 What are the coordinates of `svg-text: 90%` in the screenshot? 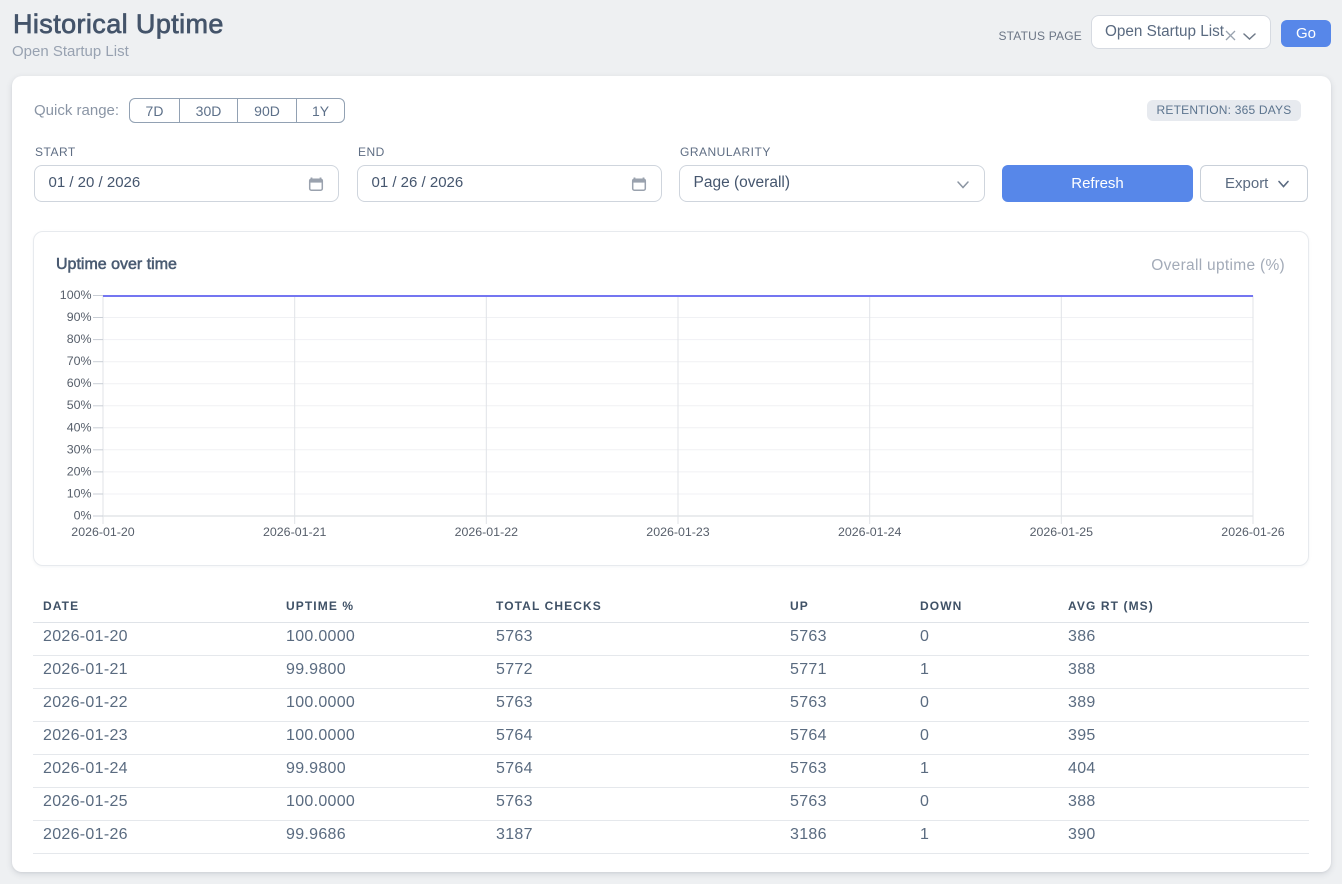 It's located at (79, 317).